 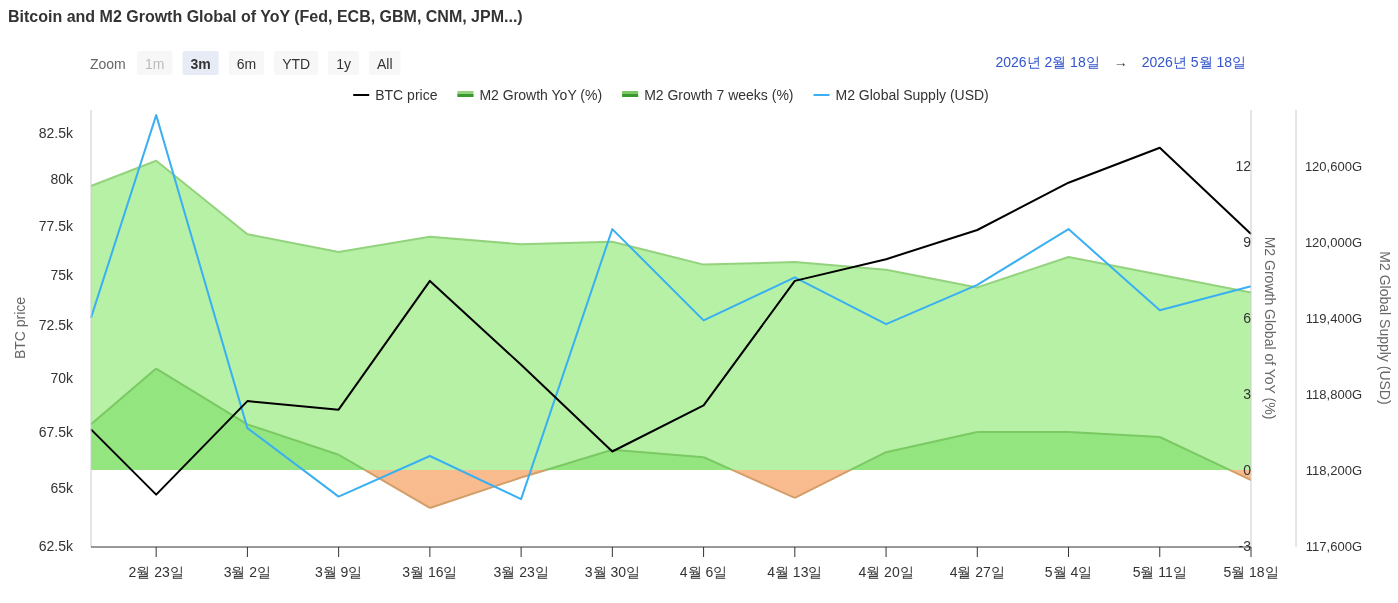 I want to click on y2-tick-label: 0, so click(x=1247, y=469).